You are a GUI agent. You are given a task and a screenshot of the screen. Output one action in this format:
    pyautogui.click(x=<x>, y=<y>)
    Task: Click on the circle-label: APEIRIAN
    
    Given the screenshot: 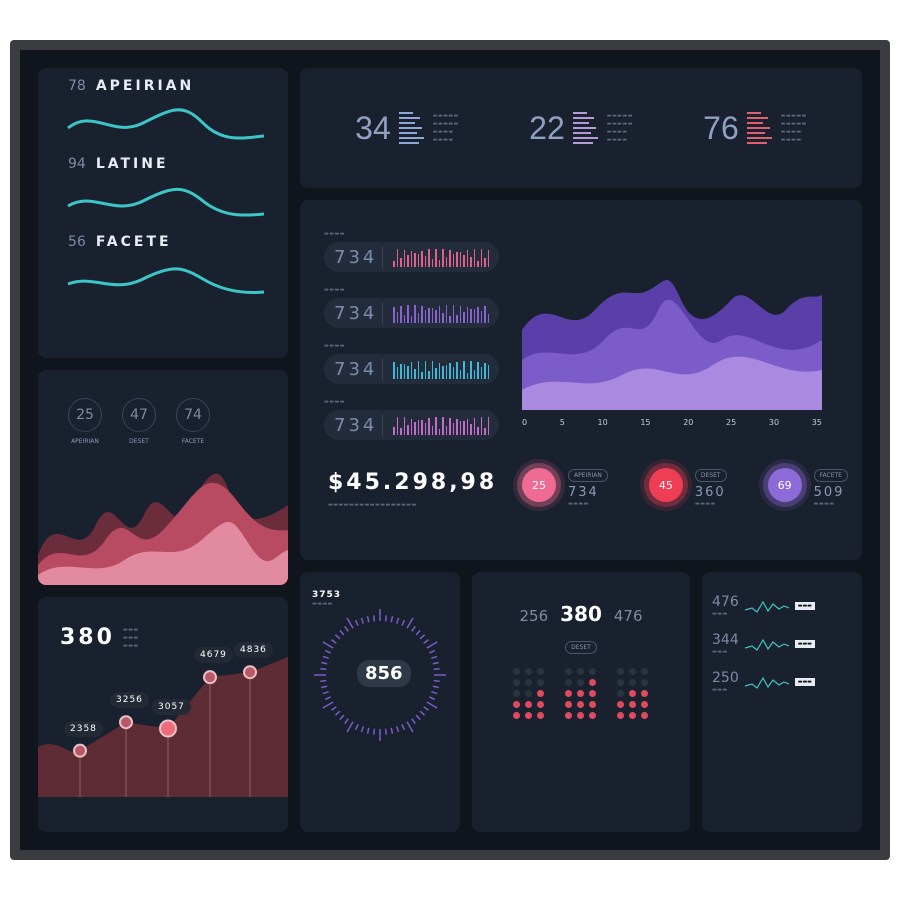 What is the action you would take?
    pyautogui.click(x=85, y=441)
    